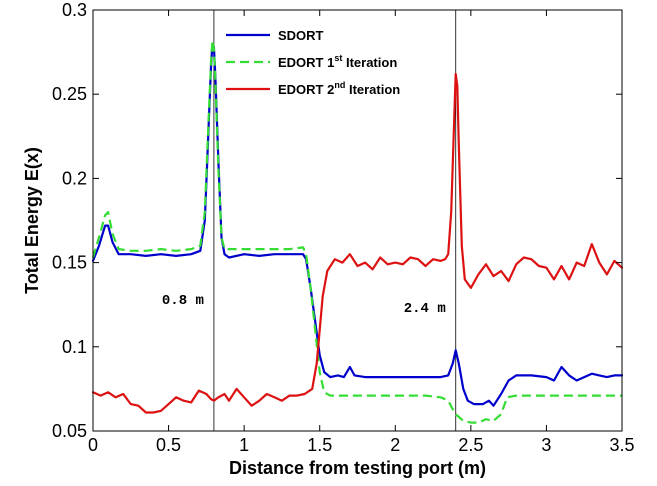  Describe the element at coordinates (69, 94) in the screenshot. I see `y-tick-label: 0.25` at that location.